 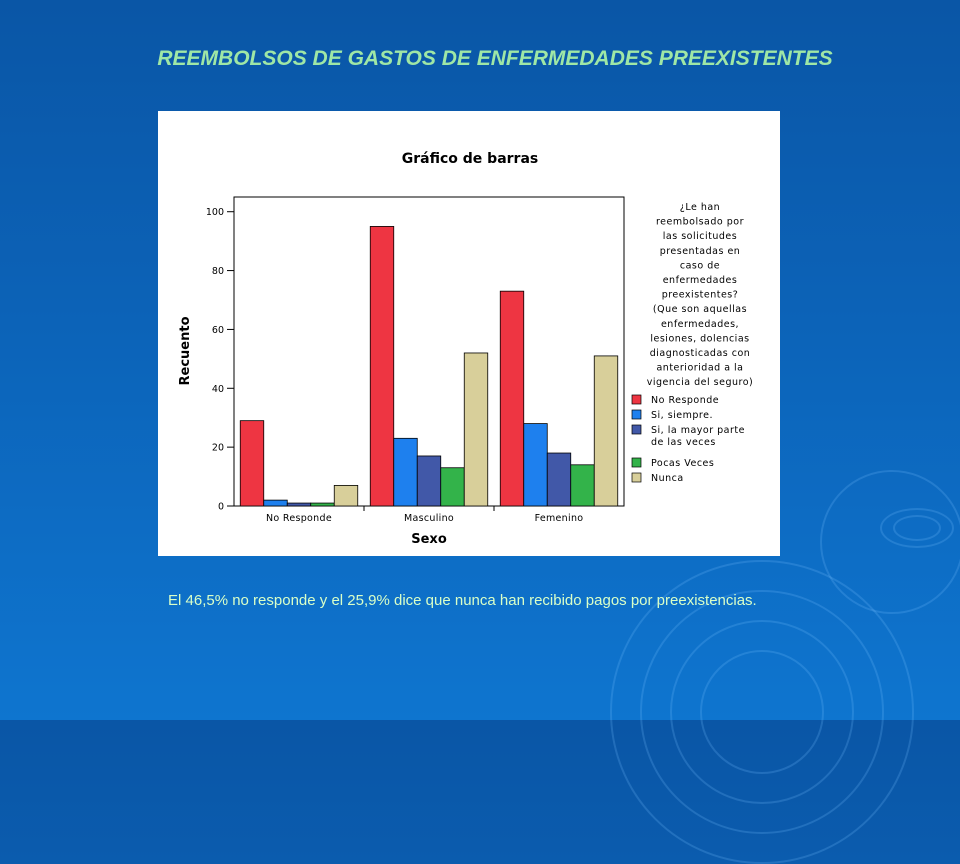 What do you see at coordinates (700, 236) in the screenshot?
I see `legend-title-line: las solicitudes` at bounding box center [700, 236].